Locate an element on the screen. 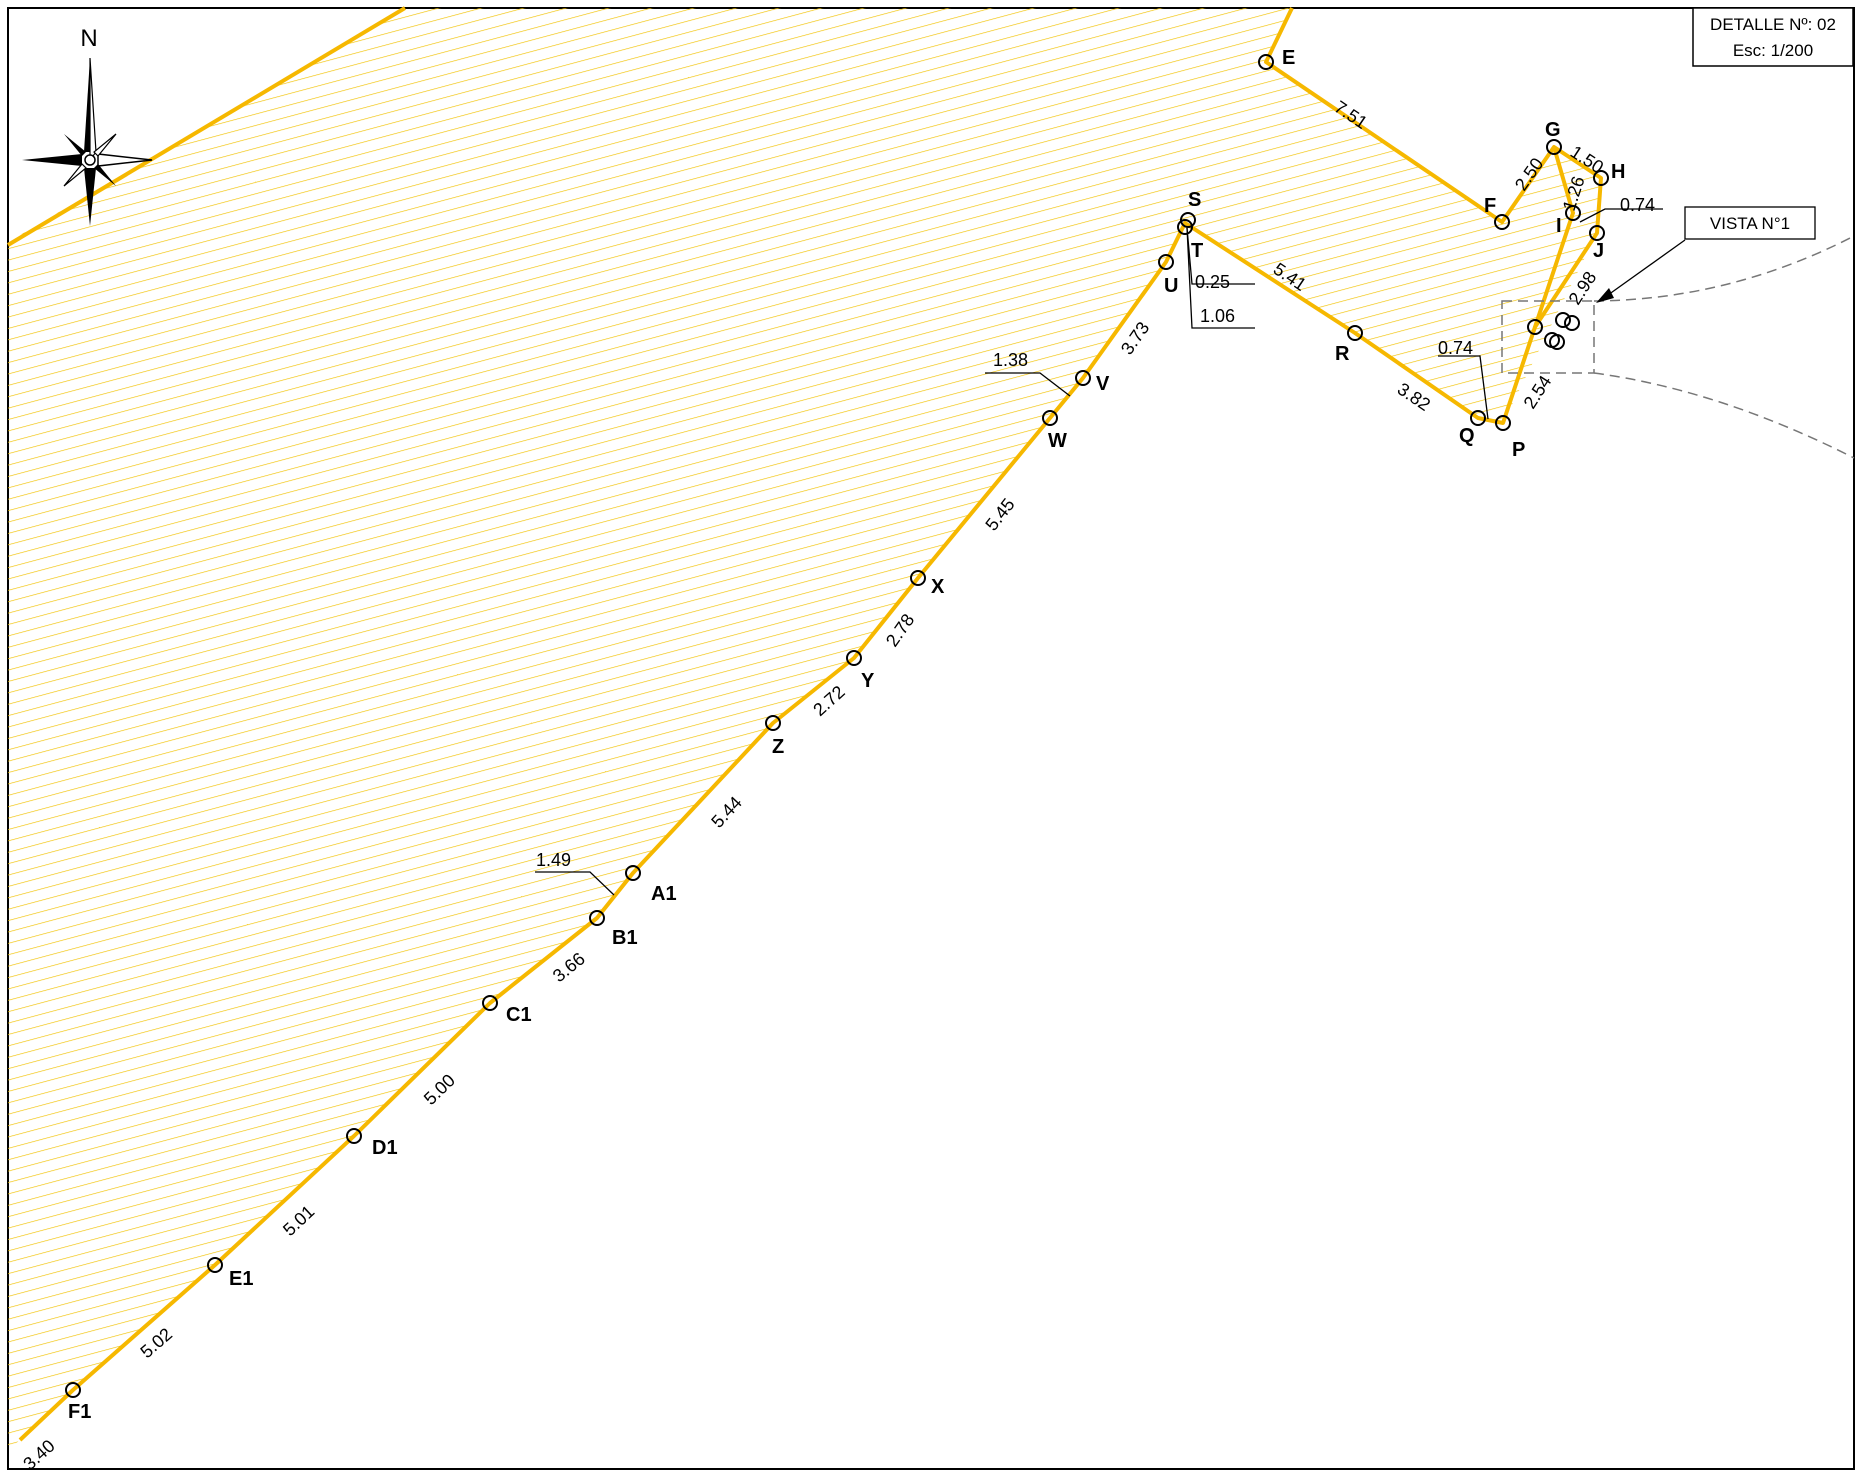 Image resolution: width=1862 pixels, height=1477 pixels. vertex-T is located at coordinates (1185, 227).